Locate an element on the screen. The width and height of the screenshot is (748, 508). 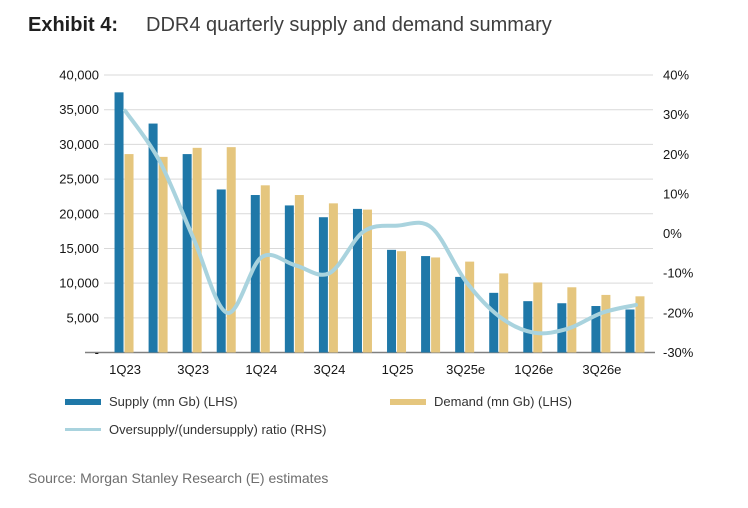
left-axis-tick-label: 10,000 is located at coordinates (79, 283).